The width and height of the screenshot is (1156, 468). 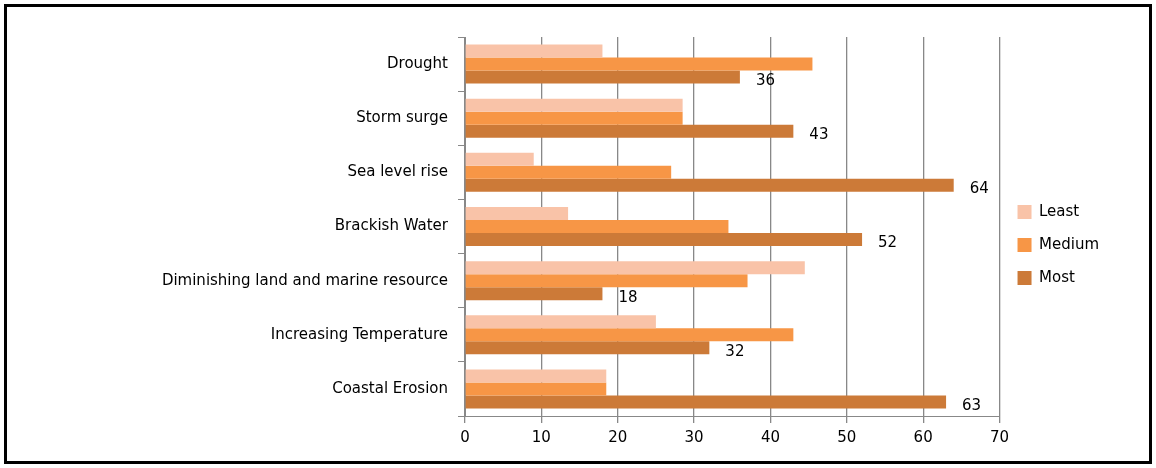 What do you see at coordinates (390, 387) in the screenshot?
I see `y-tick-label: Coastal Erosion` at bounding box center [390, 387].